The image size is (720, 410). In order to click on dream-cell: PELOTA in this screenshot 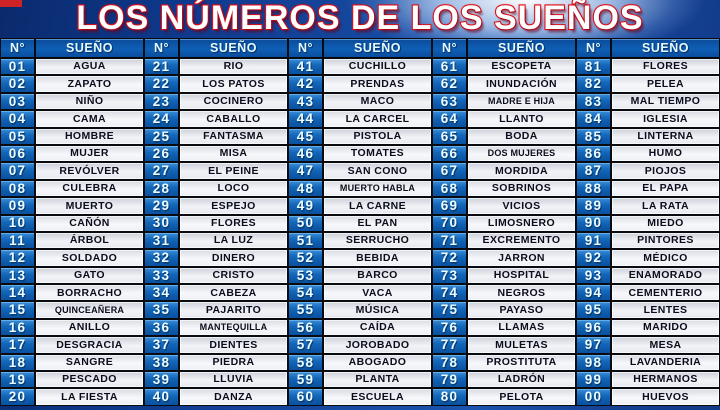, I will do `click(521, 397)`.